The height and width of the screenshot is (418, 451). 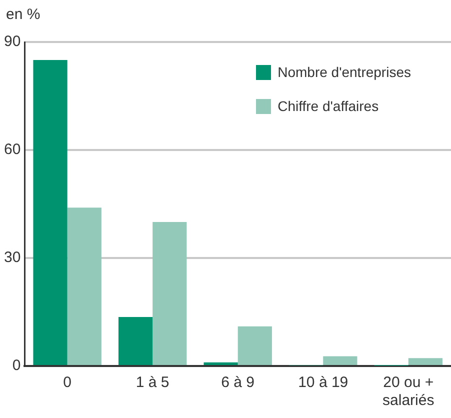 I want to click on x-tick-label: 0, so click(x=67, y=383).